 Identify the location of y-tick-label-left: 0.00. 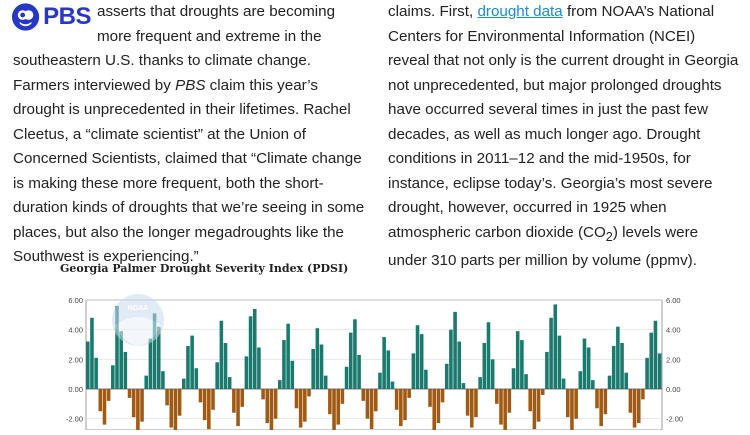
(75, 389).